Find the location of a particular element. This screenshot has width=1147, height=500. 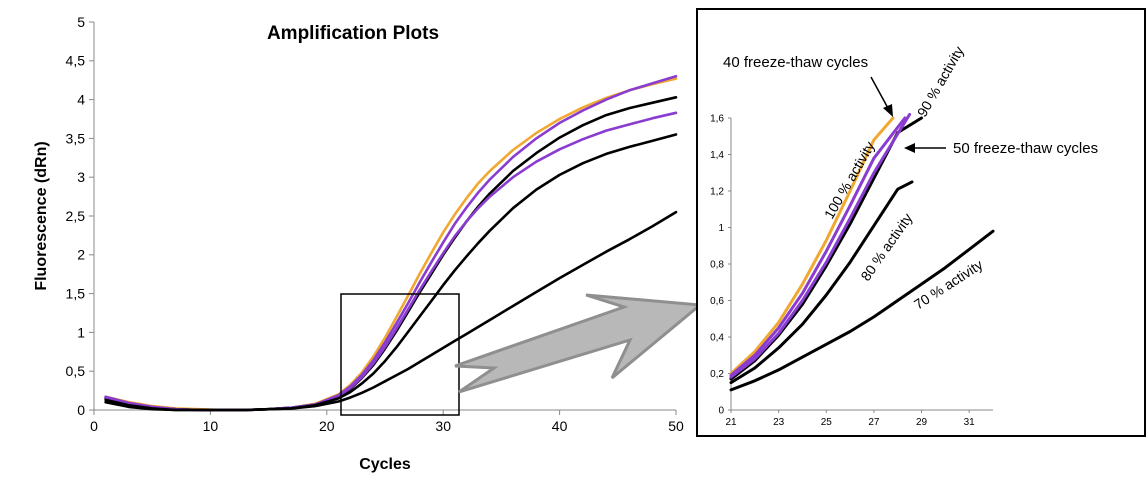

x-tick-label: 40 is located at coordinates (560, 426).